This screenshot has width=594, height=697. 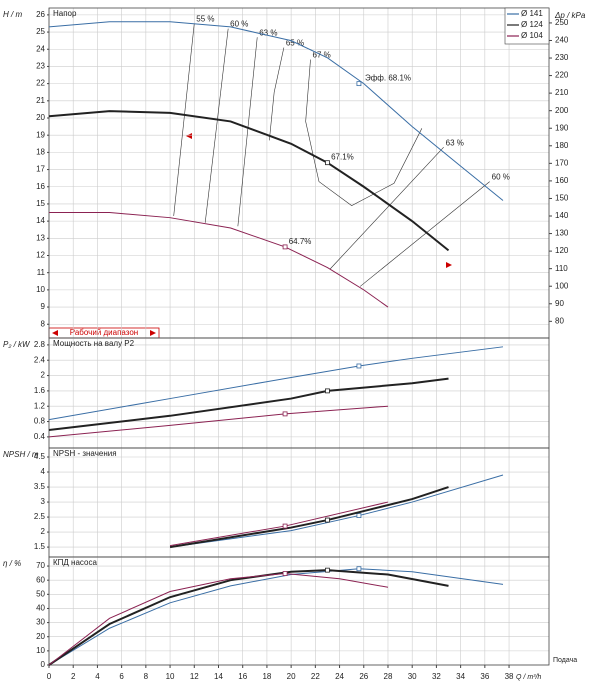 What do you see at coordinates (40, 151) in the screenshot?
I see `y-tick-label: 18` at bounding box center [40, 151].